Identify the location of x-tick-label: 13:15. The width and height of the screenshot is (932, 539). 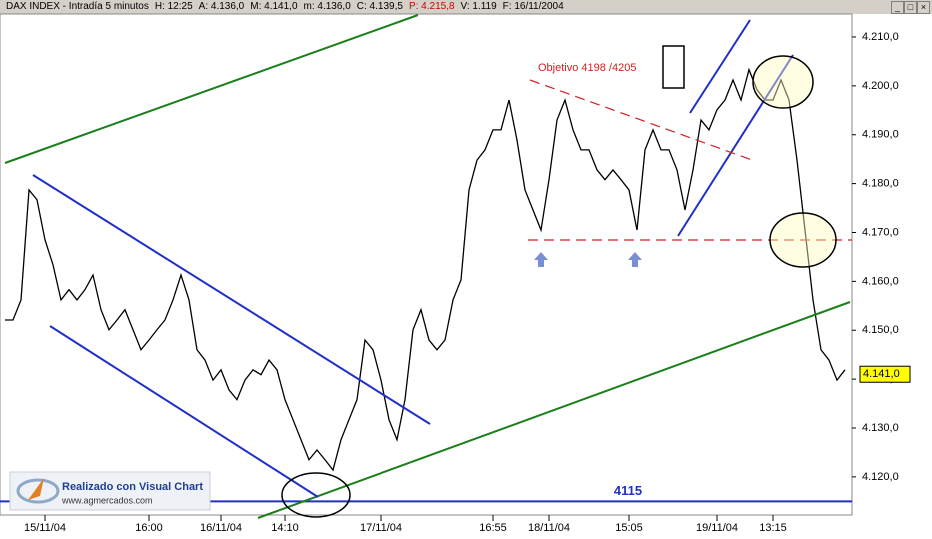
(773, 528).